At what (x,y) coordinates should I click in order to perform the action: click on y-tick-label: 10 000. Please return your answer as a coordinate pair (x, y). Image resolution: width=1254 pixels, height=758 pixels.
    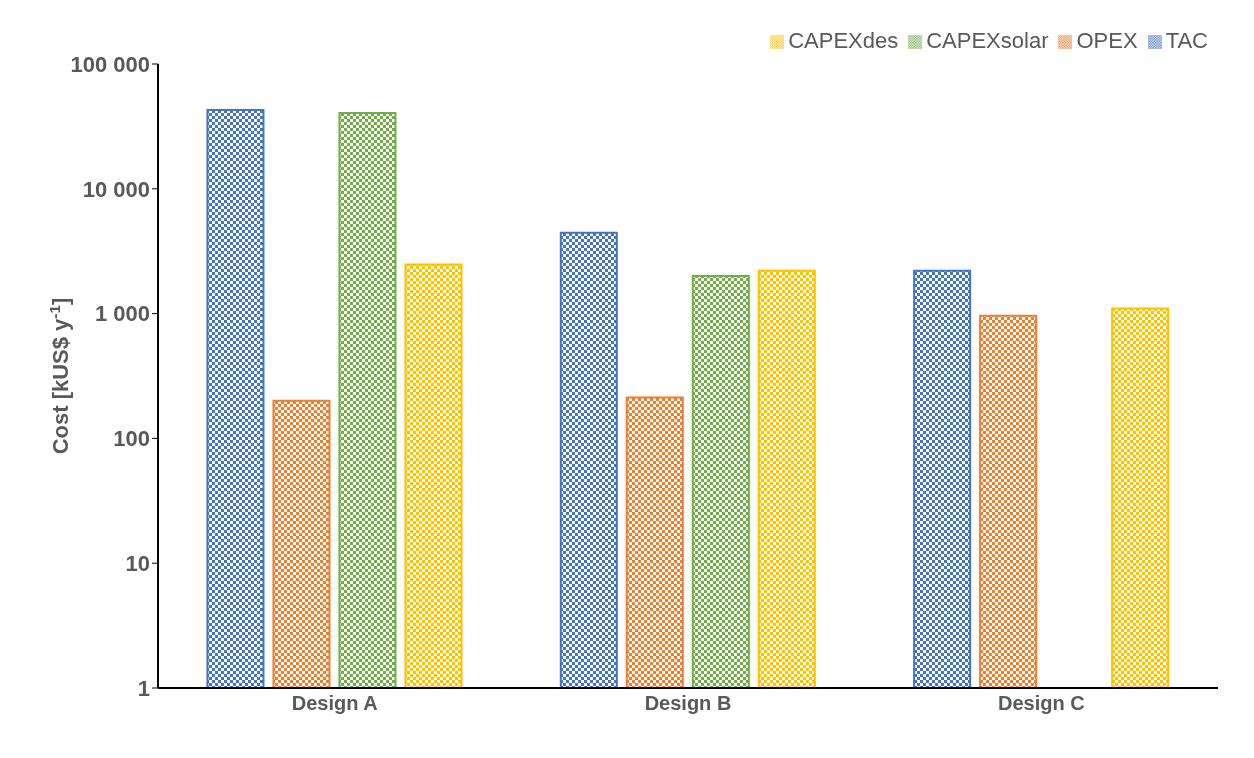
    Looking at the image, I should click on (116, 189).